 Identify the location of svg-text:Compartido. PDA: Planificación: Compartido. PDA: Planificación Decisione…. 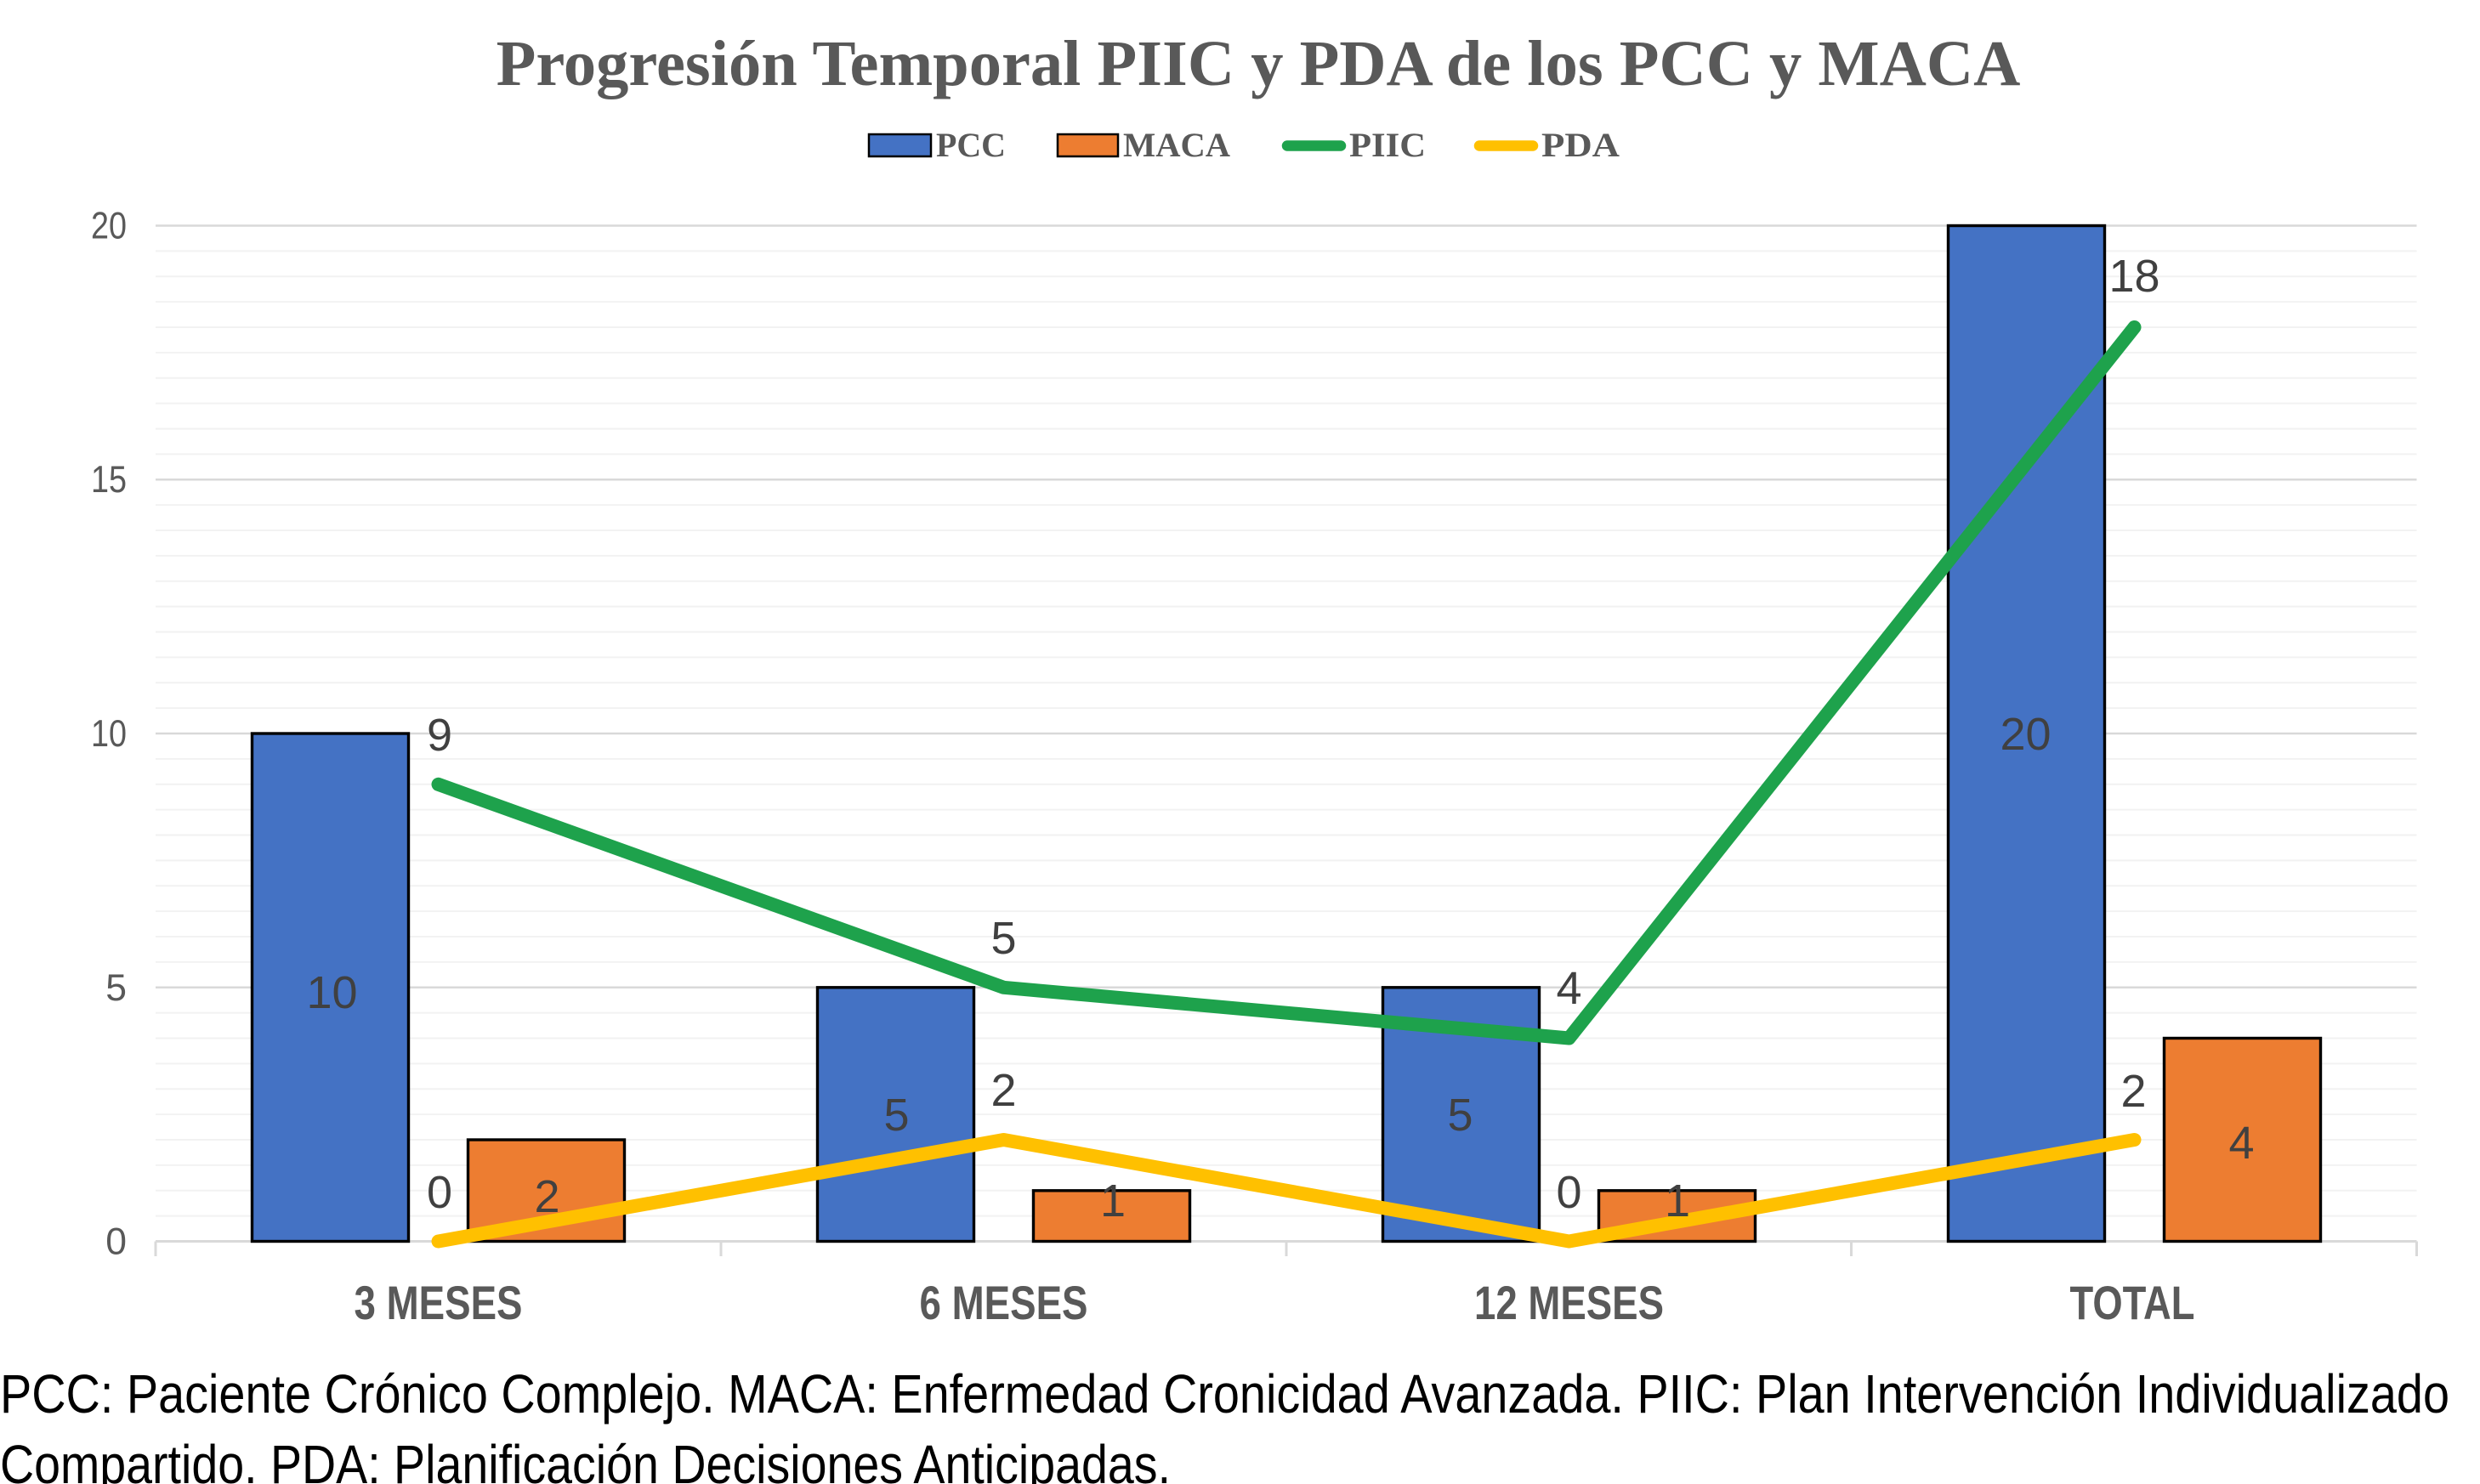
(585, 1459).